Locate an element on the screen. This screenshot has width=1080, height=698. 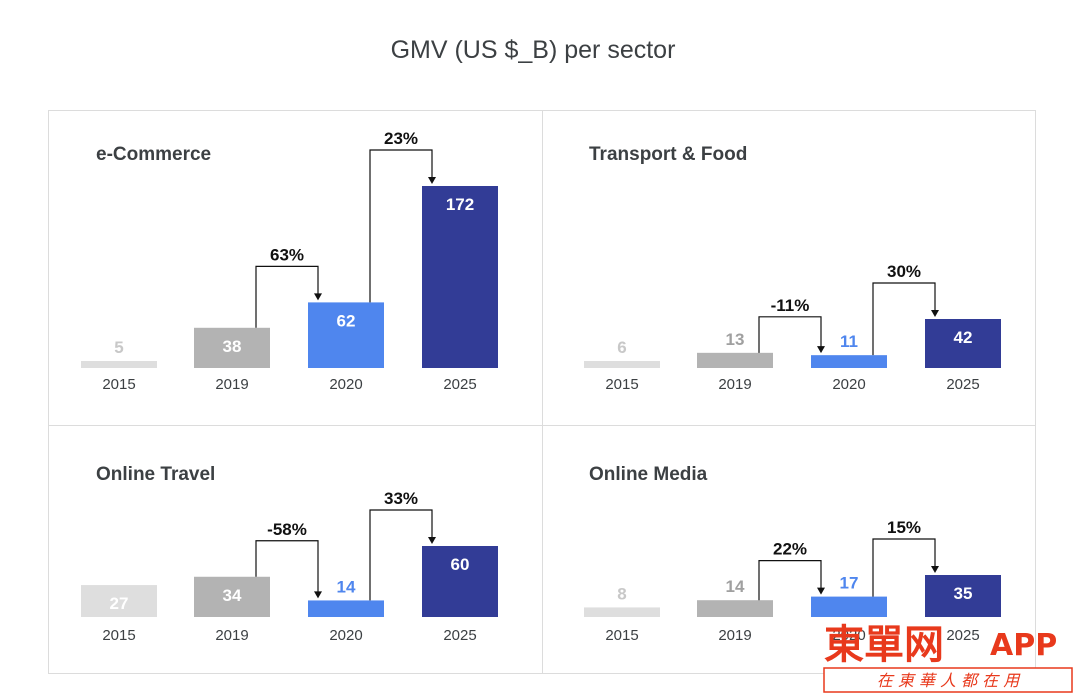
value-label-2025: 172 is located at coordinates (460, 204).